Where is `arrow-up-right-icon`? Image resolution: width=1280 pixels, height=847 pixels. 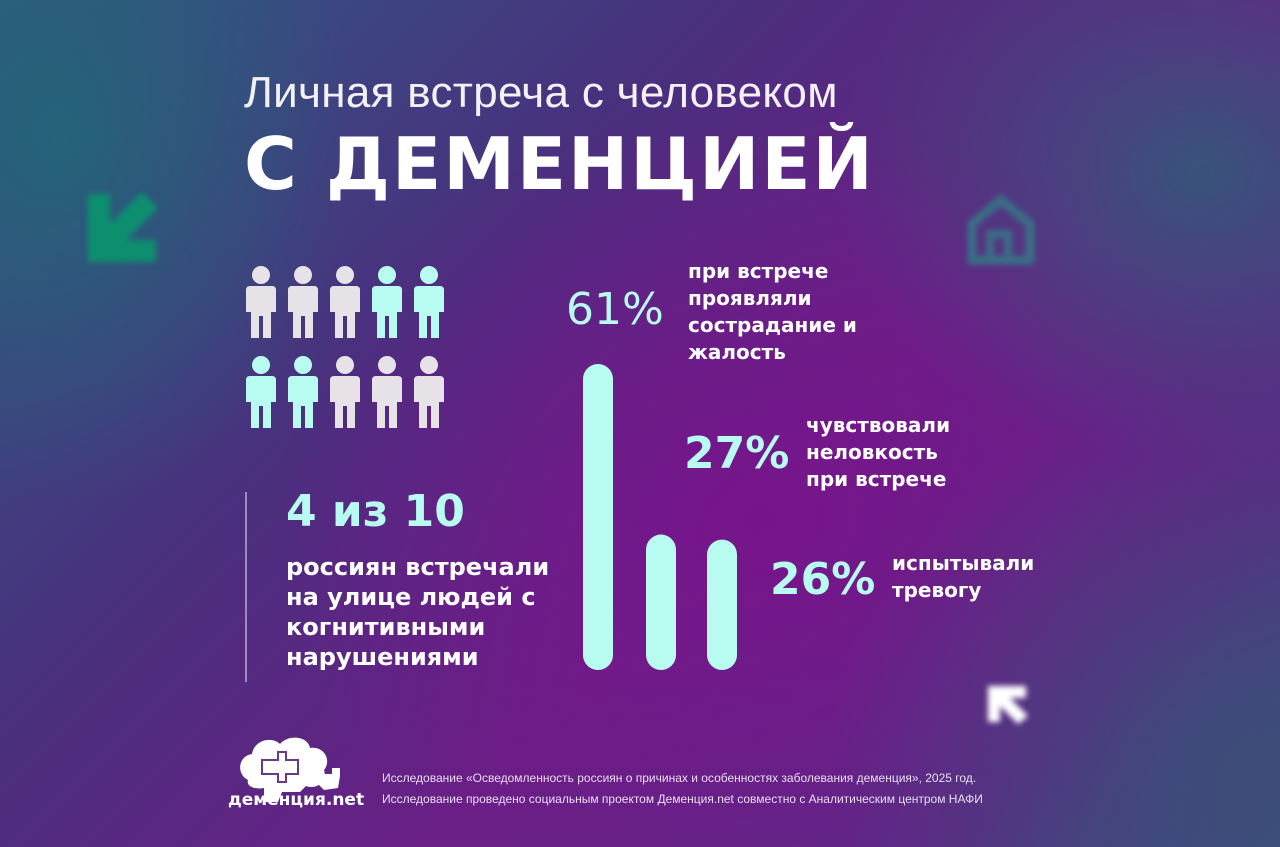 arrow-up-right-icon is located at coordinates (1008, 705).